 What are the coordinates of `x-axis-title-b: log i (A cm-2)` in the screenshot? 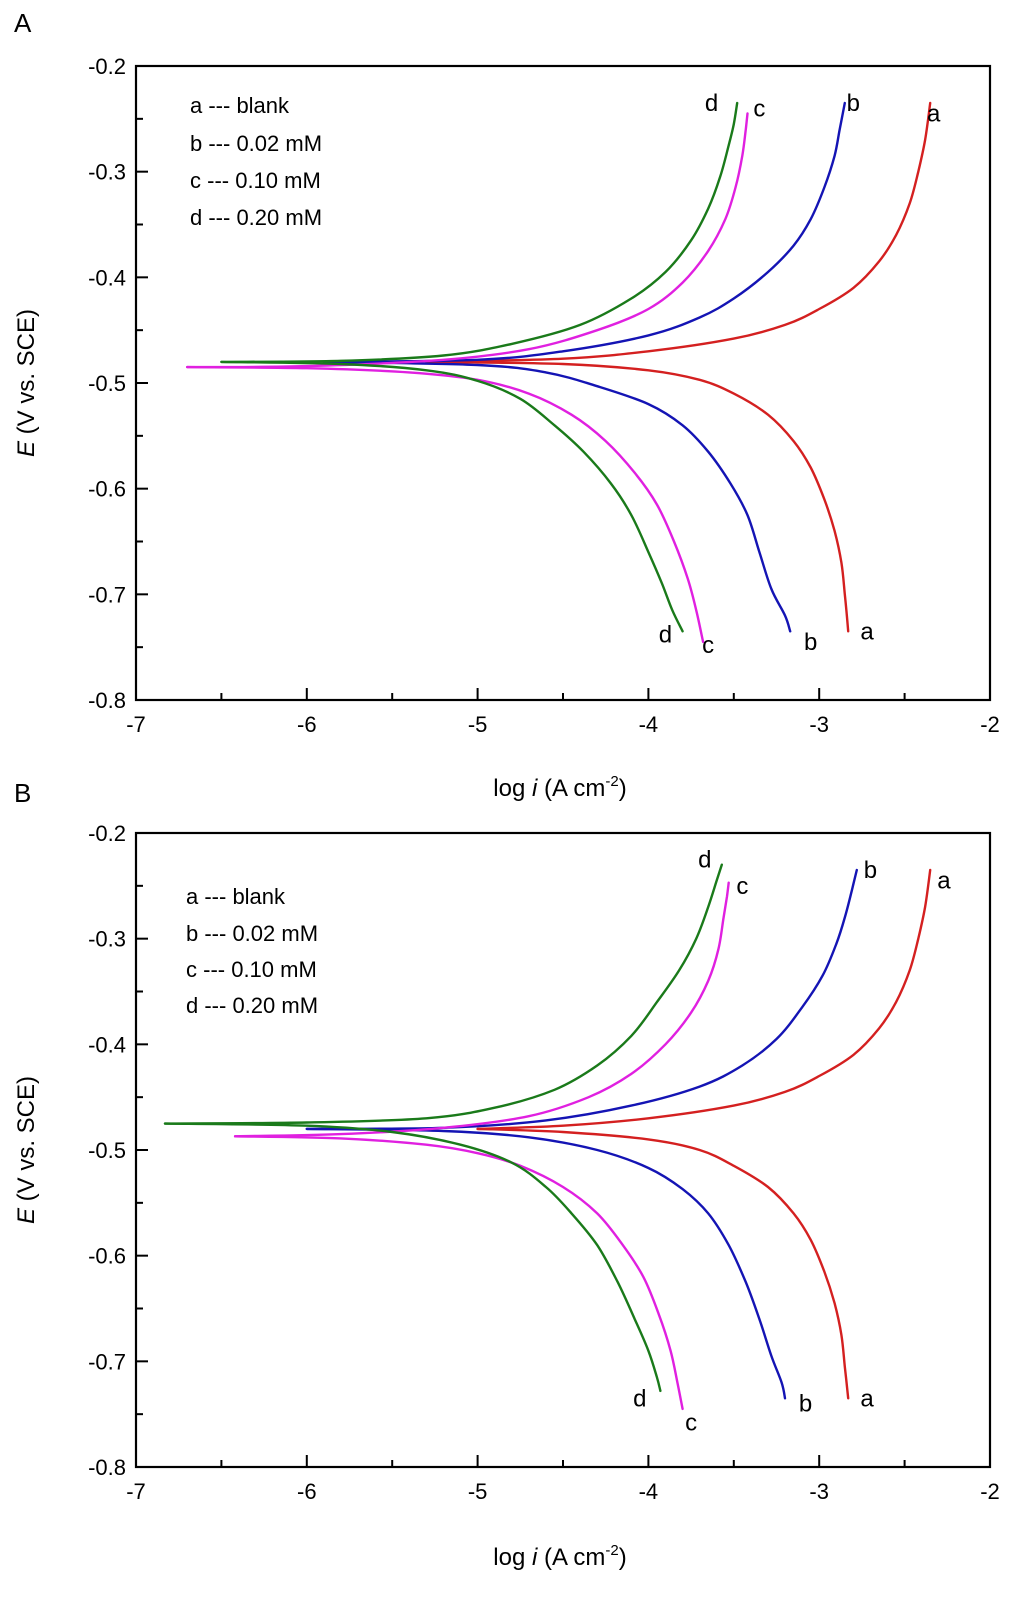 It's located at (559, 1556).